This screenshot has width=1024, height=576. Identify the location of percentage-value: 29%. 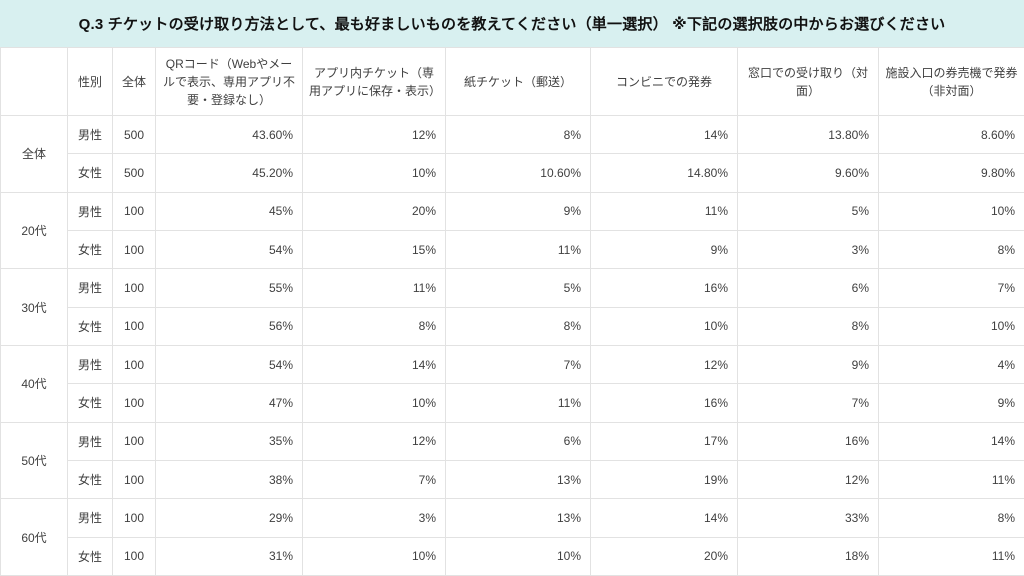
(229, 518).